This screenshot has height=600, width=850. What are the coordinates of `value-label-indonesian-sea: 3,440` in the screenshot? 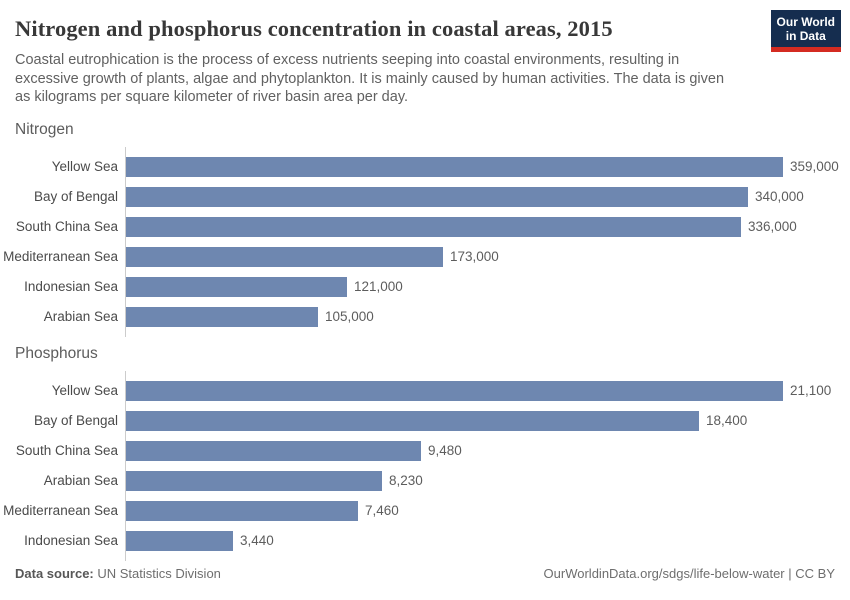 It's located at (257, 540).